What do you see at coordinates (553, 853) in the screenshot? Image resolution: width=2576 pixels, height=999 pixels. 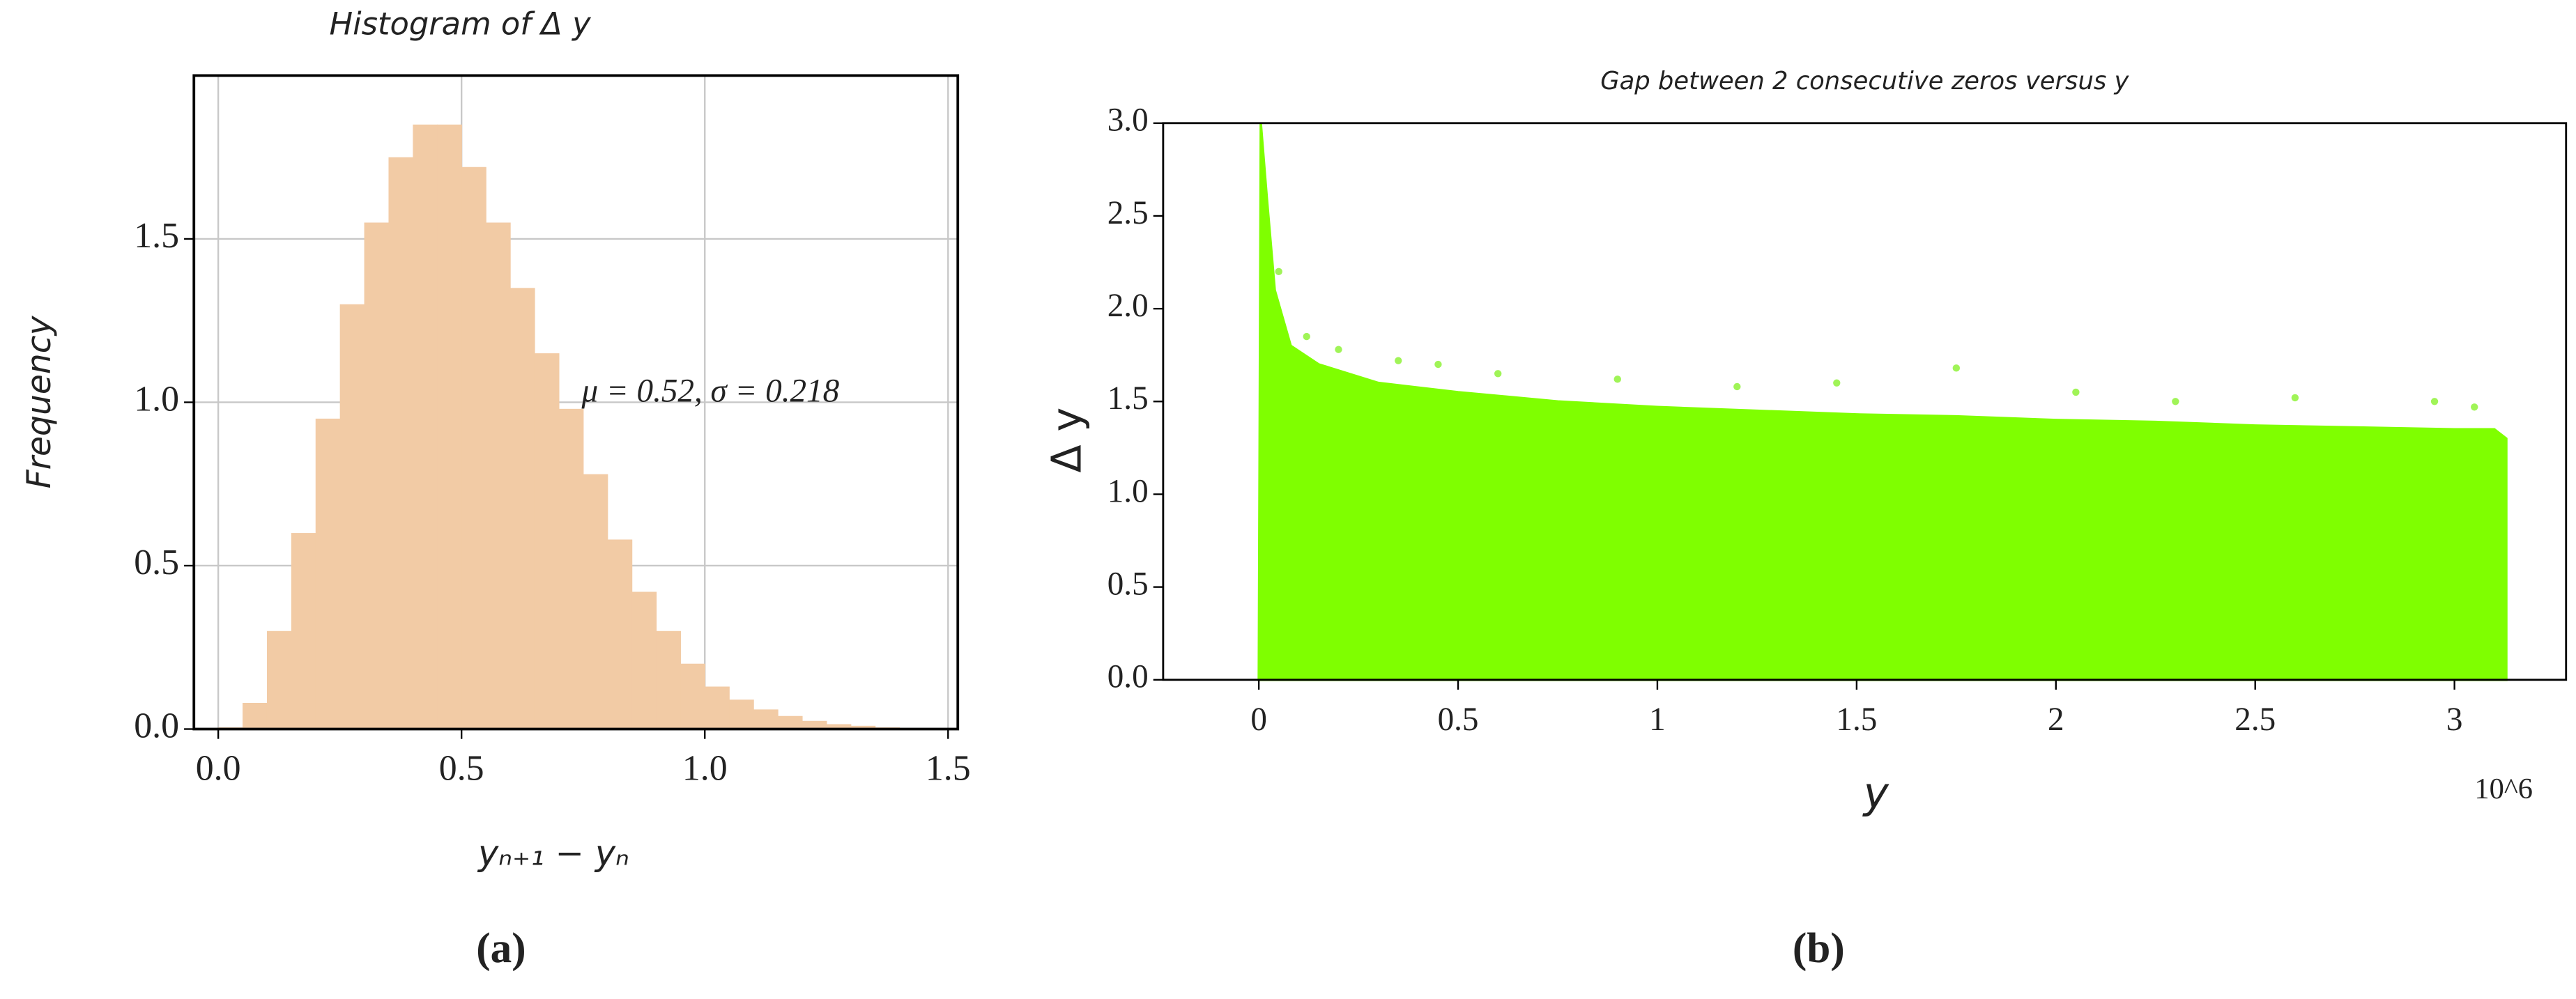 I see `x-axis-label: yₙ₊₁ − yₙ` at bounding box center [553, 853].